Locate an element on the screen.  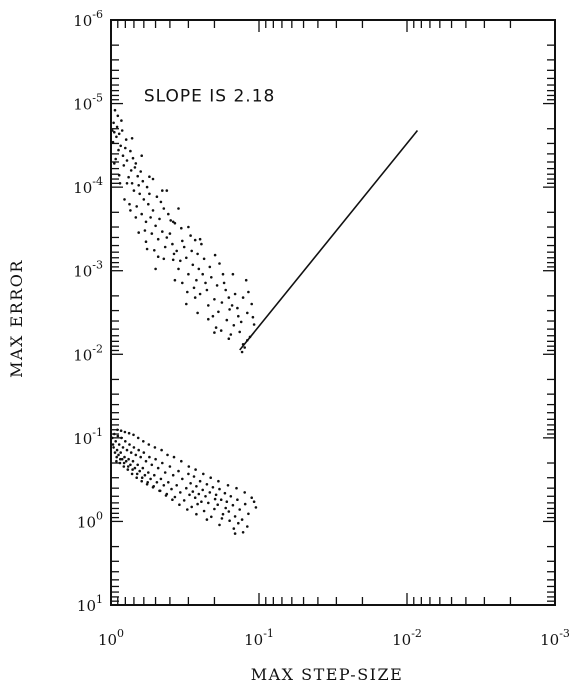
y-axis-label: MAX ERROR is located at coordinates (16, 318).